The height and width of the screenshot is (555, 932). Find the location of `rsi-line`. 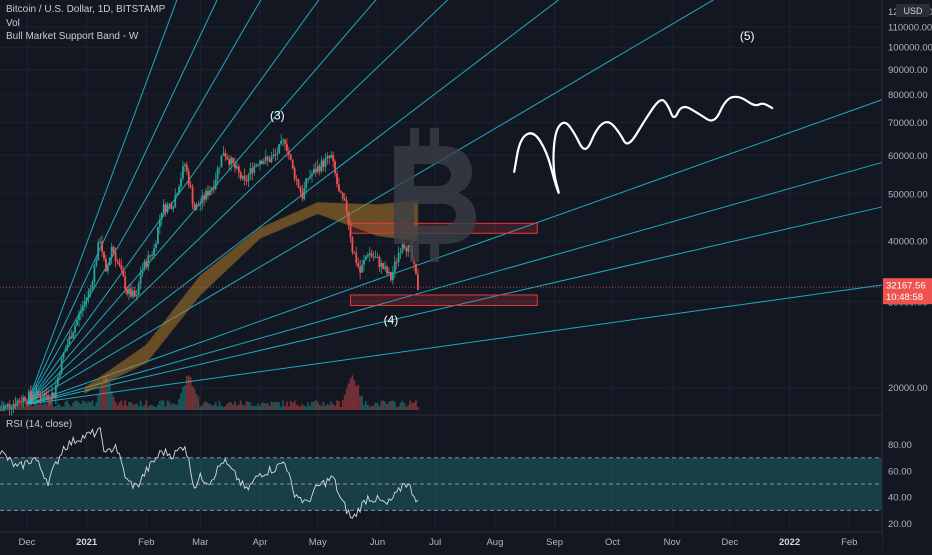

rsi-line is located at coordinates (209, 472).